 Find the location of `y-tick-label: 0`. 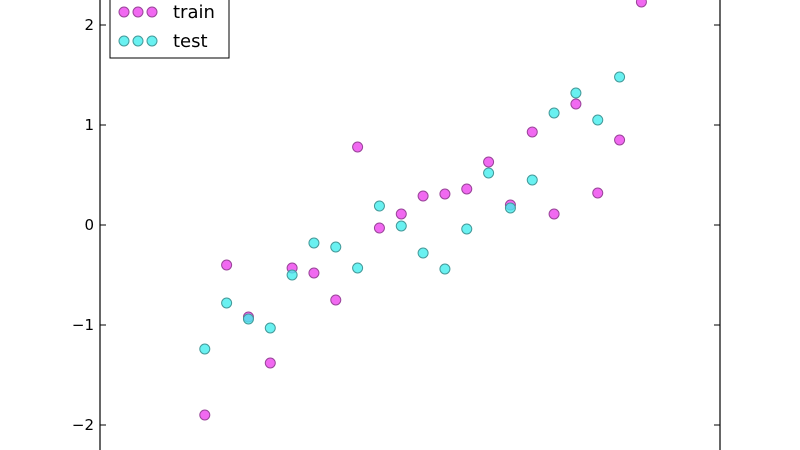

y-tick-label: 0 is located at coordinates (89, 225).